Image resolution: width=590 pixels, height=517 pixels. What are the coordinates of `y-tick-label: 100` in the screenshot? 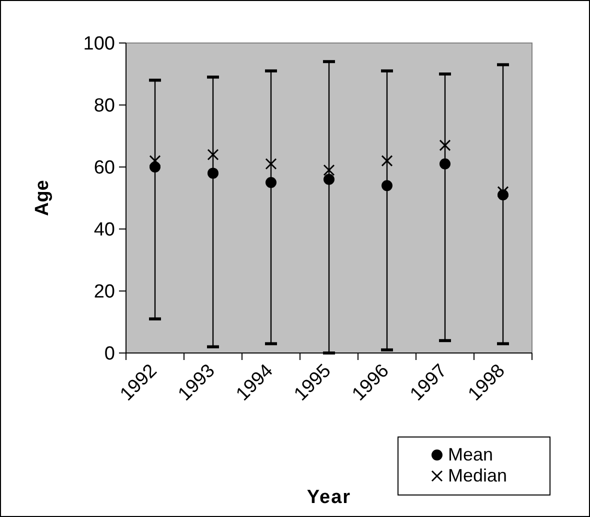 It's located at (99, 44).